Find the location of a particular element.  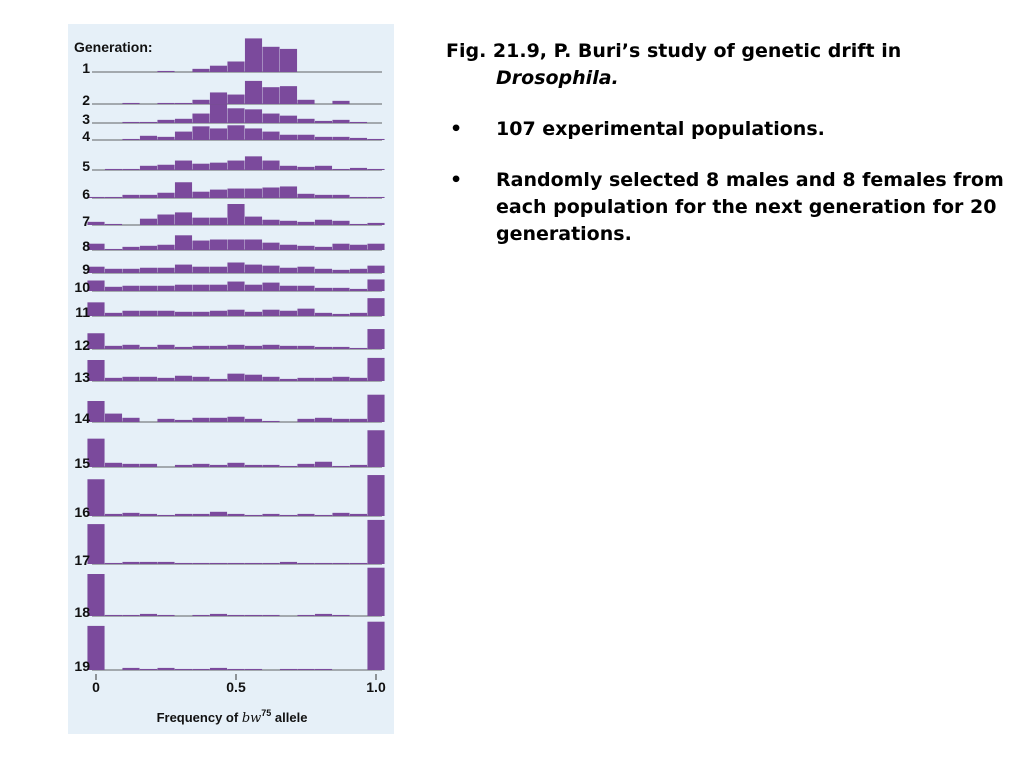

bar-gen17-bin2 is located at coordinates (131, 562).